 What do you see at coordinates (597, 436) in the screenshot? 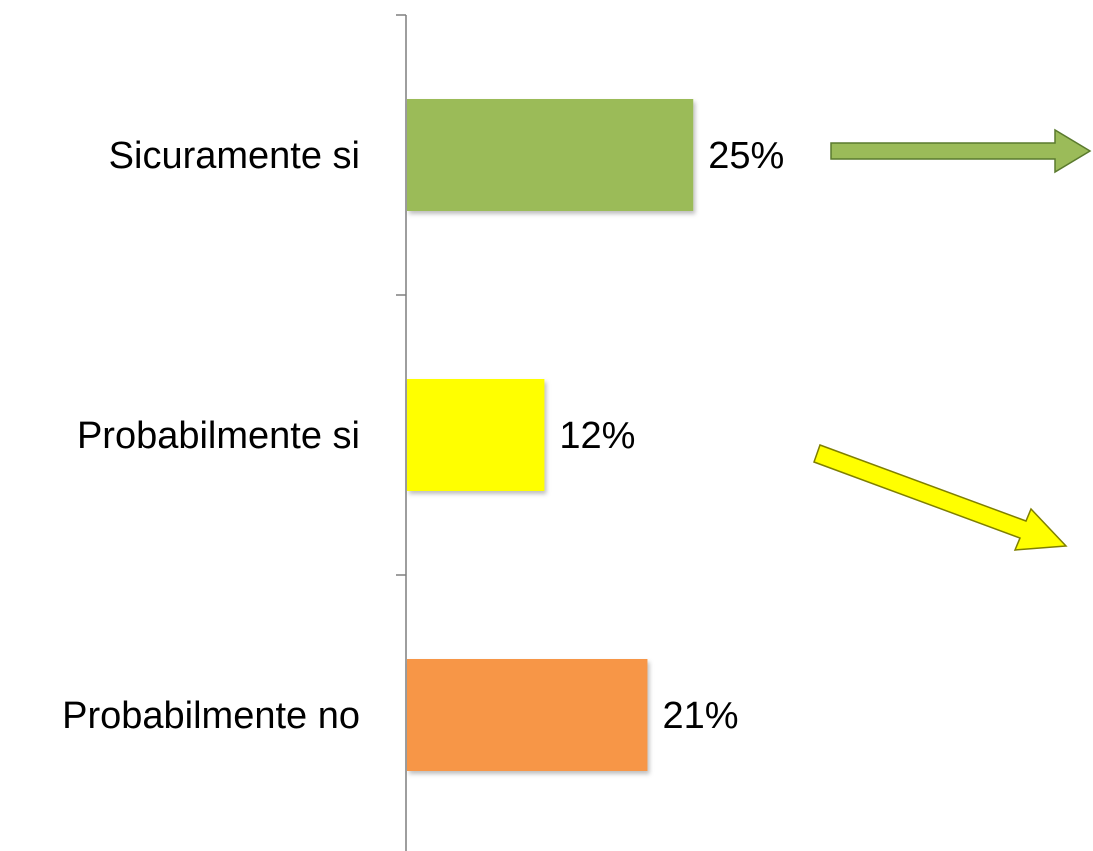
I see `value-label-probabilmente-si: 12%` at bounding box center [597, 436].